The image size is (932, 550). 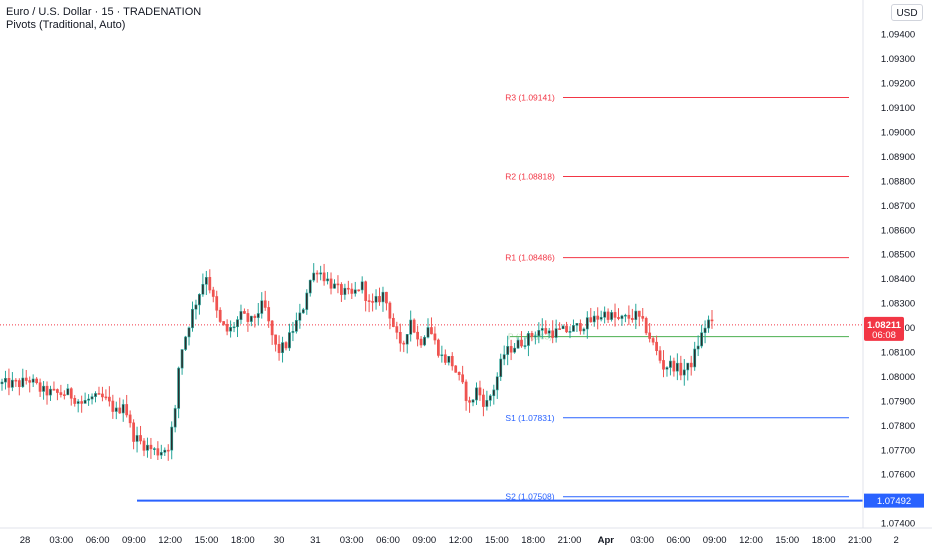 What do you see at coordinates (898, 426) in the screenshot?
I see `price-tick-label: 1.07800` at bounding box center [898, 426].